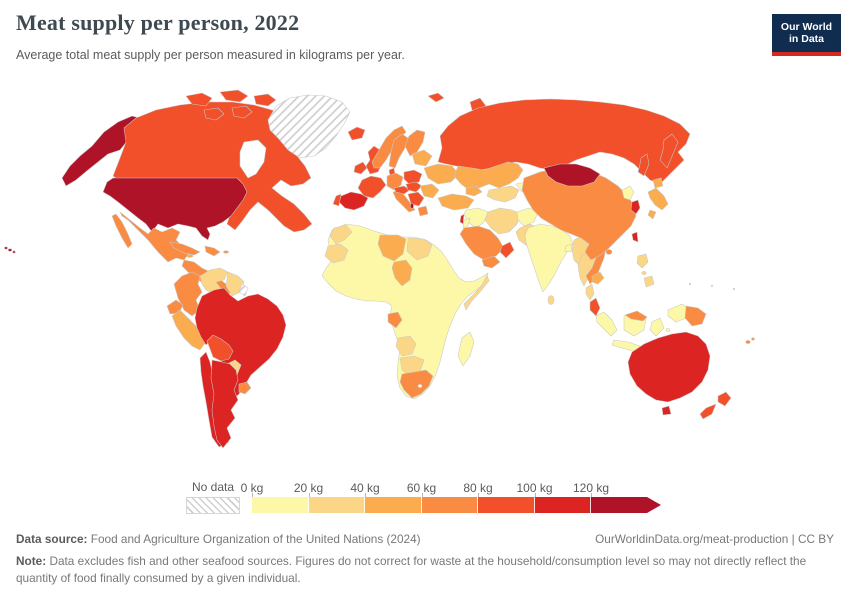  What do you see at coordinates (356, 133) in the screenshot?
I see `country-iceland: Iceland — 80–100 kg` at bounding box center [356, 133].